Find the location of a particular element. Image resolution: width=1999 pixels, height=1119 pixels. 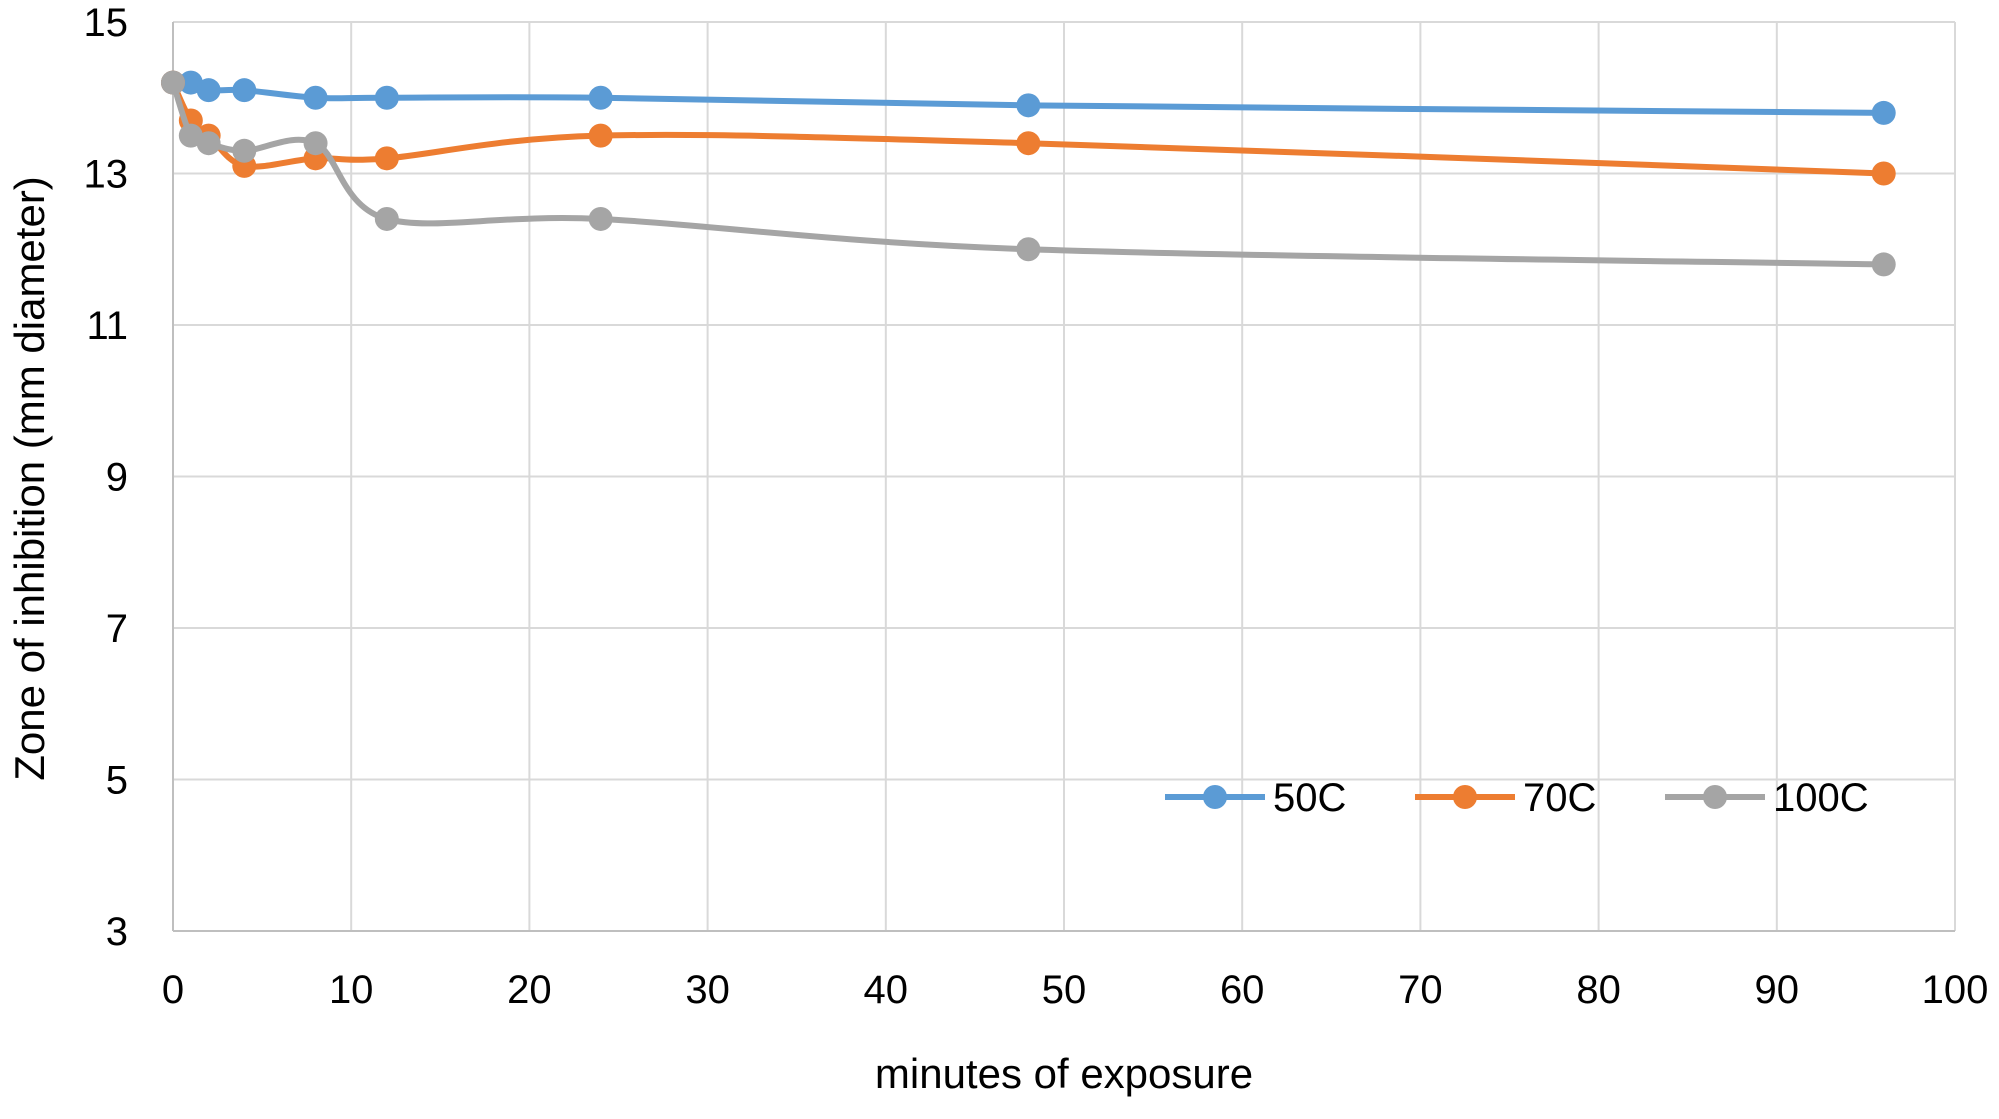

legend: 50C 70C 100C is located at coordinates (1517, 798).